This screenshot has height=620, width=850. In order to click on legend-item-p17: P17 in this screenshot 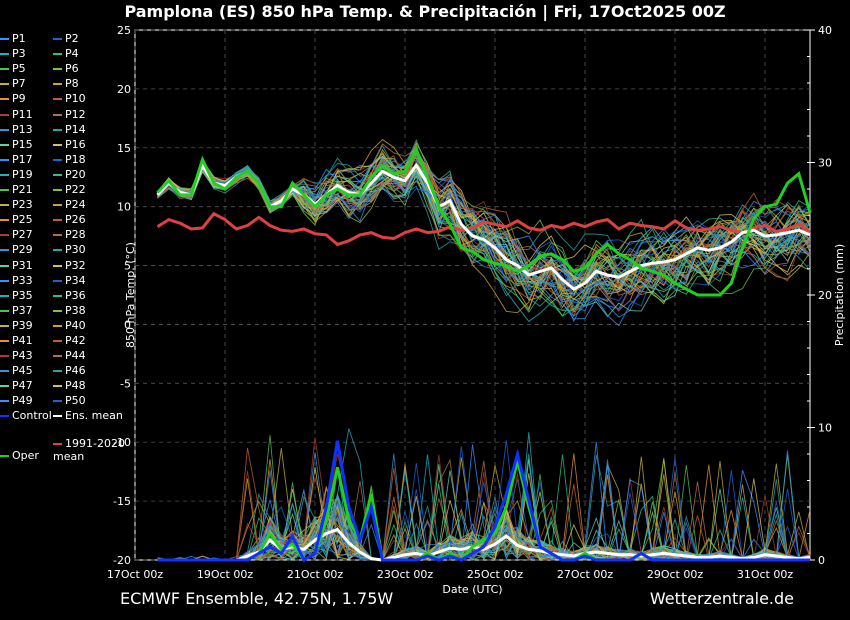, I will do `click(16, 159)`.